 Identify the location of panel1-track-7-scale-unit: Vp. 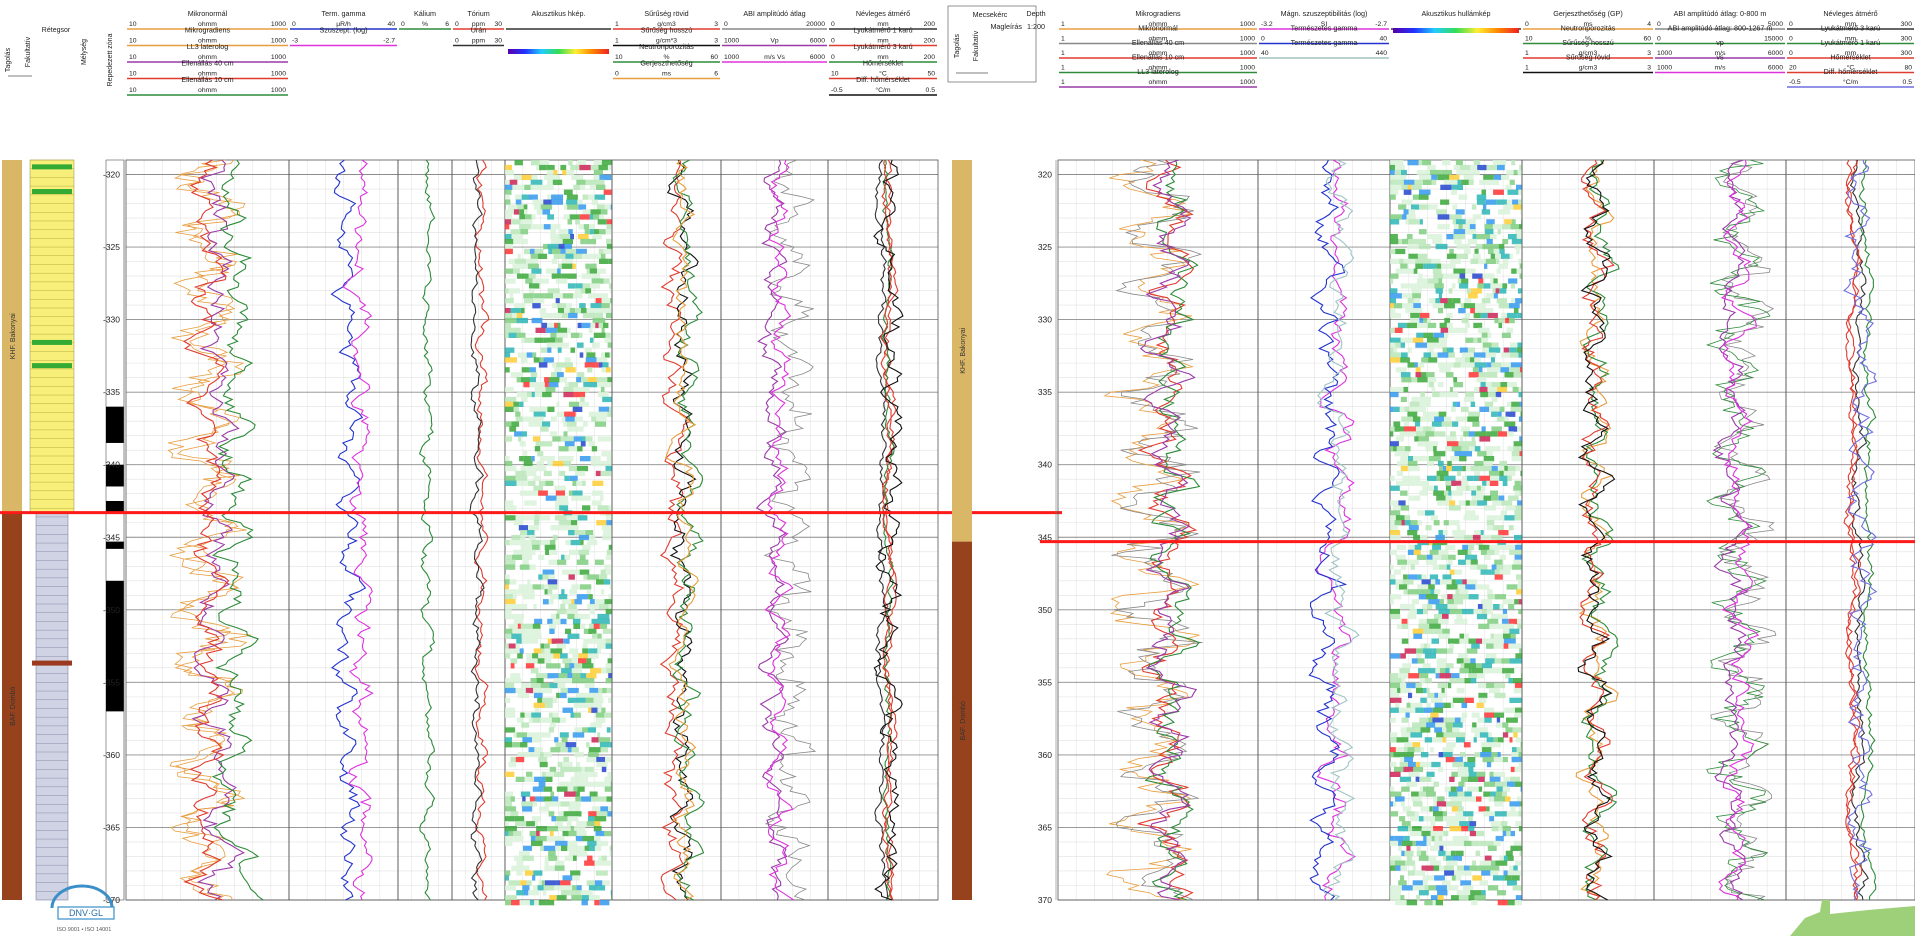
(774, 41).